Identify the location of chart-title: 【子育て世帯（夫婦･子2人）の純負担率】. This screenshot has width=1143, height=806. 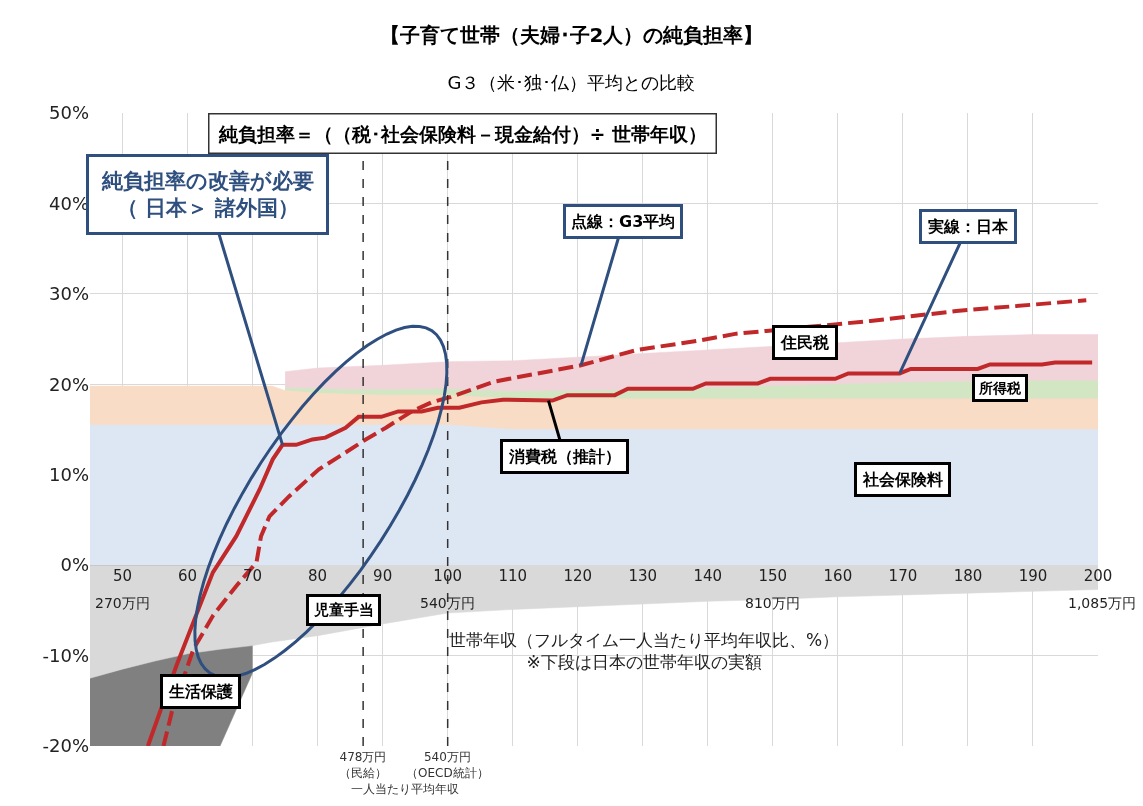
(571, 35).